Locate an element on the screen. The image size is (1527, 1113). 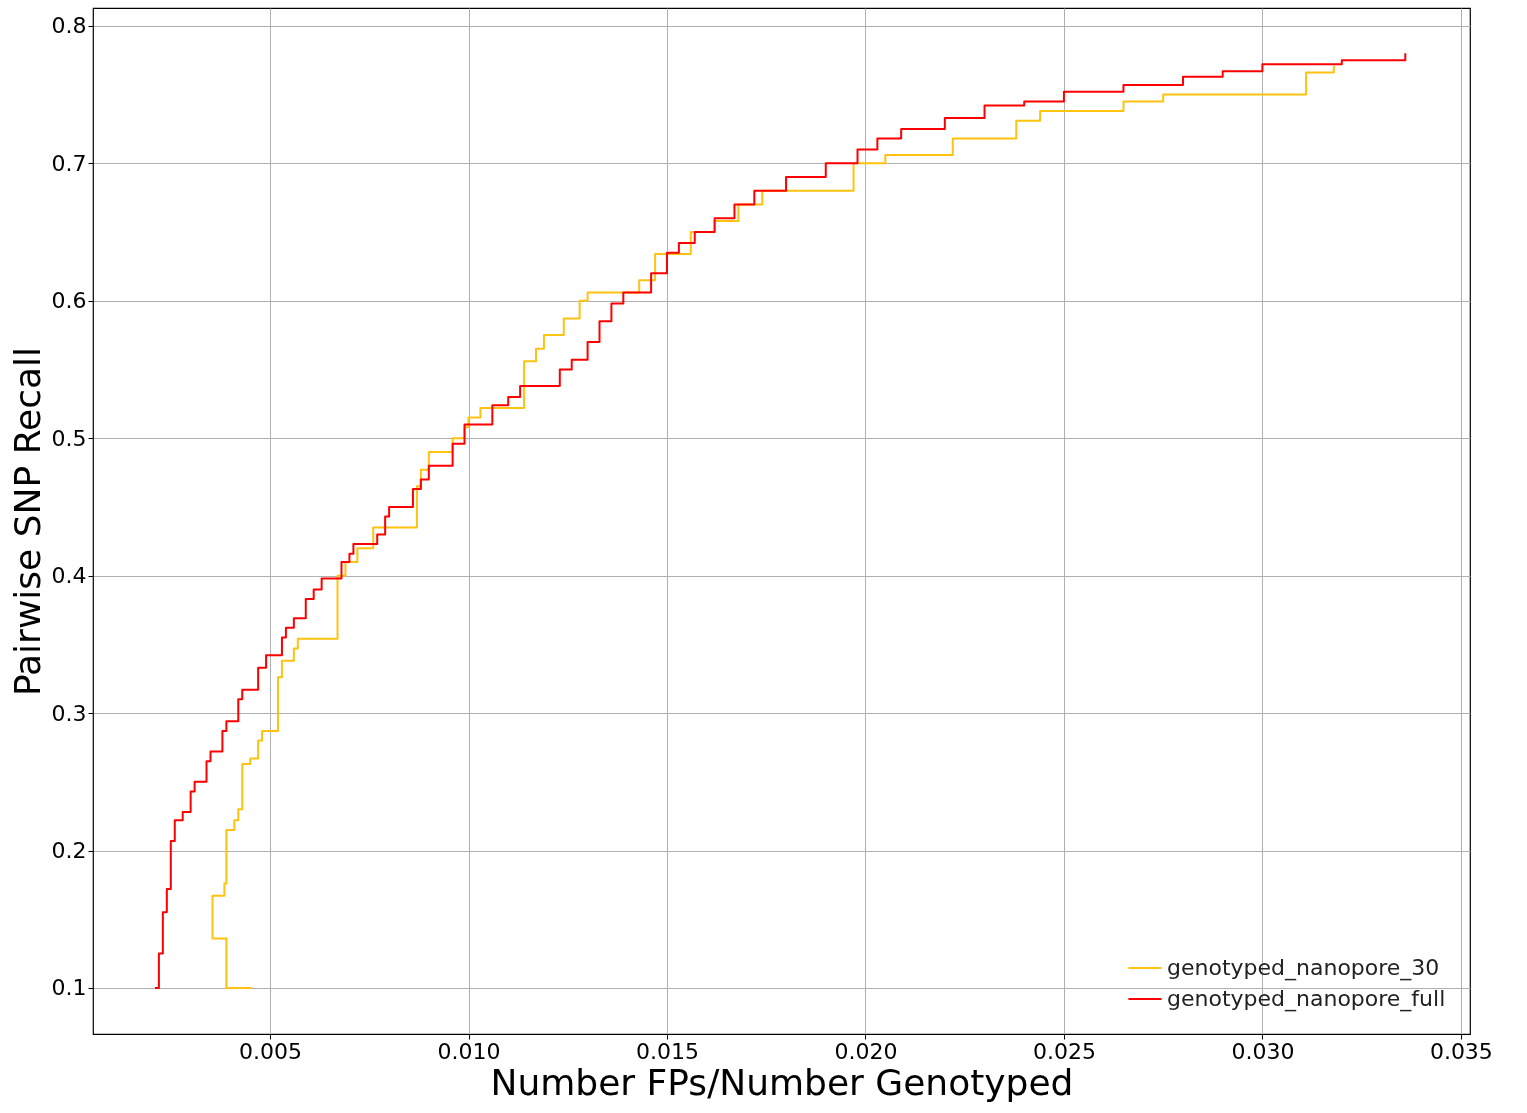
y-tick-label: 0.8 is located at coordinates (69, 26).